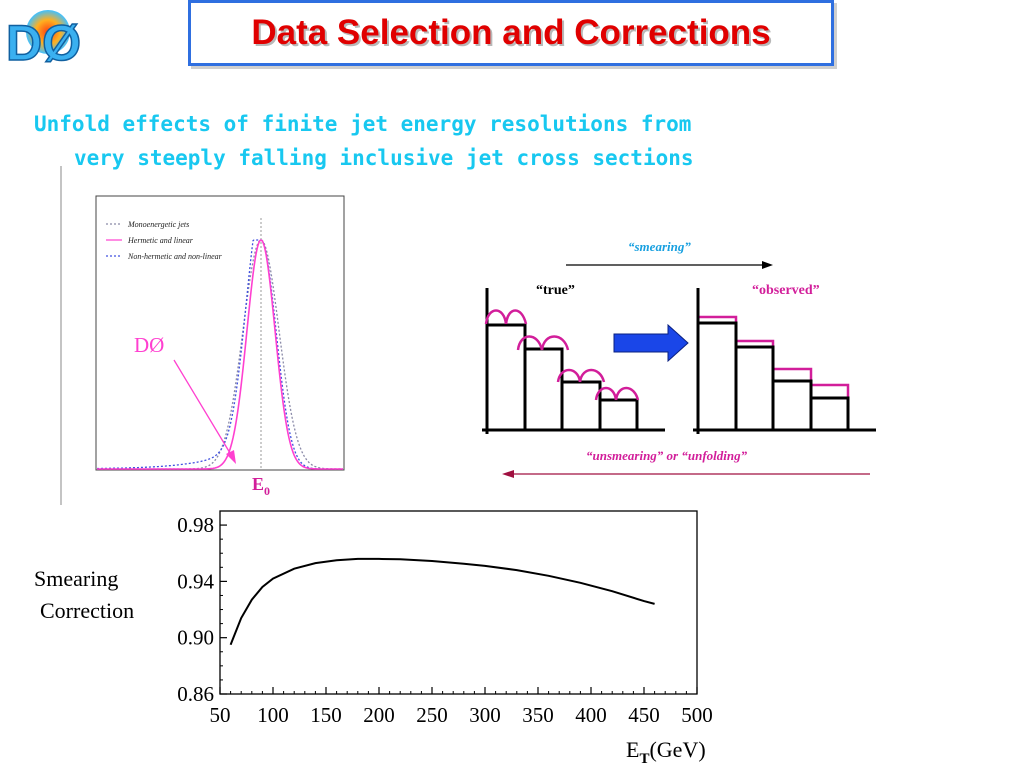 This screenshot has height=768, width=1024. What do you see at coordinates (87, 610) in the screenshot?
I see `y-axis-label-line2: Correction` at bounding box center [87, 610].